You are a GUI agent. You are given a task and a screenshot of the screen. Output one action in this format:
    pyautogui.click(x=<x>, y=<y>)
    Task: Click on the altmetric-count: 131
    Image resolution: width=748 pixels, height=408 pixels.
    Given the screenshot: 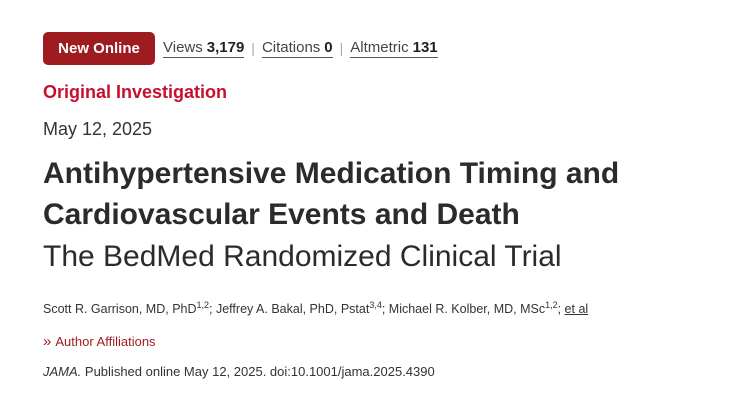 What is the action you would take?
    pyautogui.click(x=425, y=47)
    